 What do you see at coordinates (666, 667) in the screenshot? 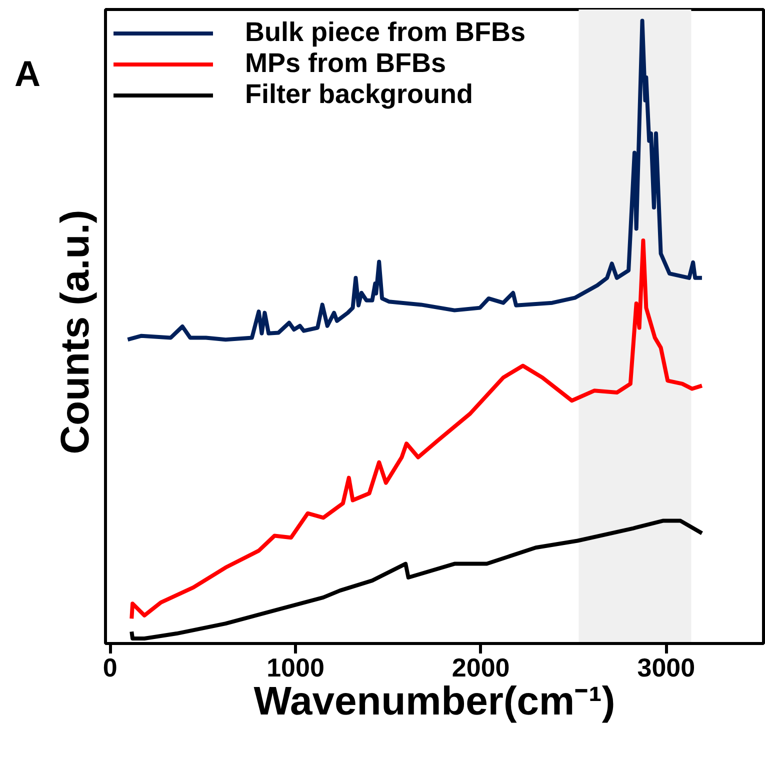
I see `x-tick-label: 3000` at bounding box center [666, 667].